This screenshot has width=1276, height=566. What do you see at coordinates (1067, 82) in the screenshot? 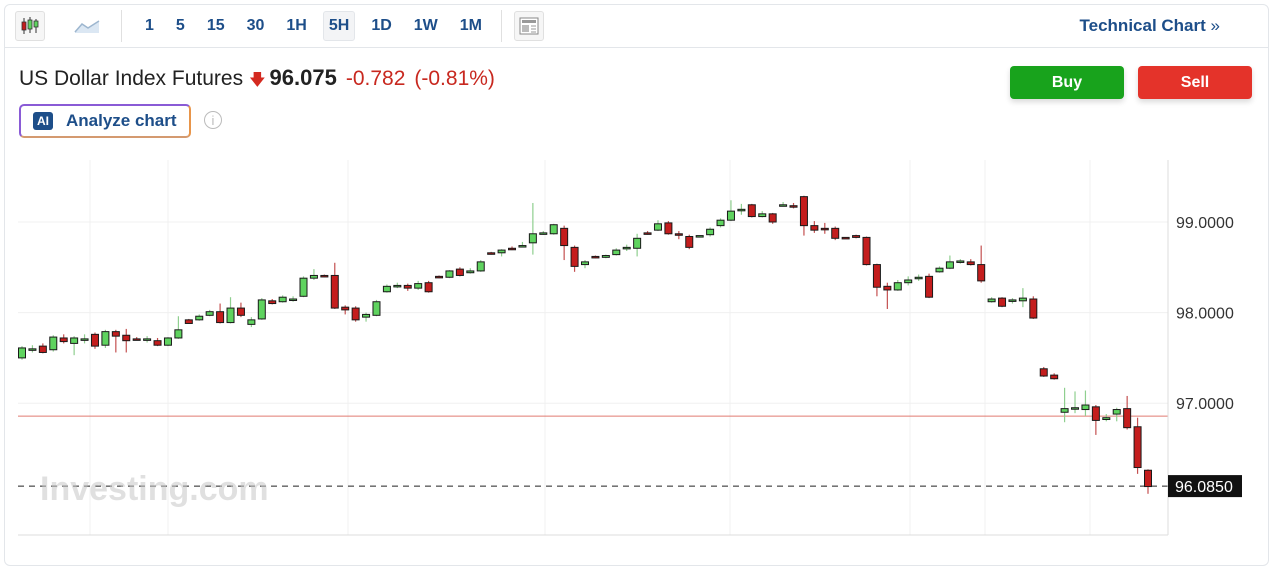
I see `buy-button: Buy` at bounding box center [1067, 82].